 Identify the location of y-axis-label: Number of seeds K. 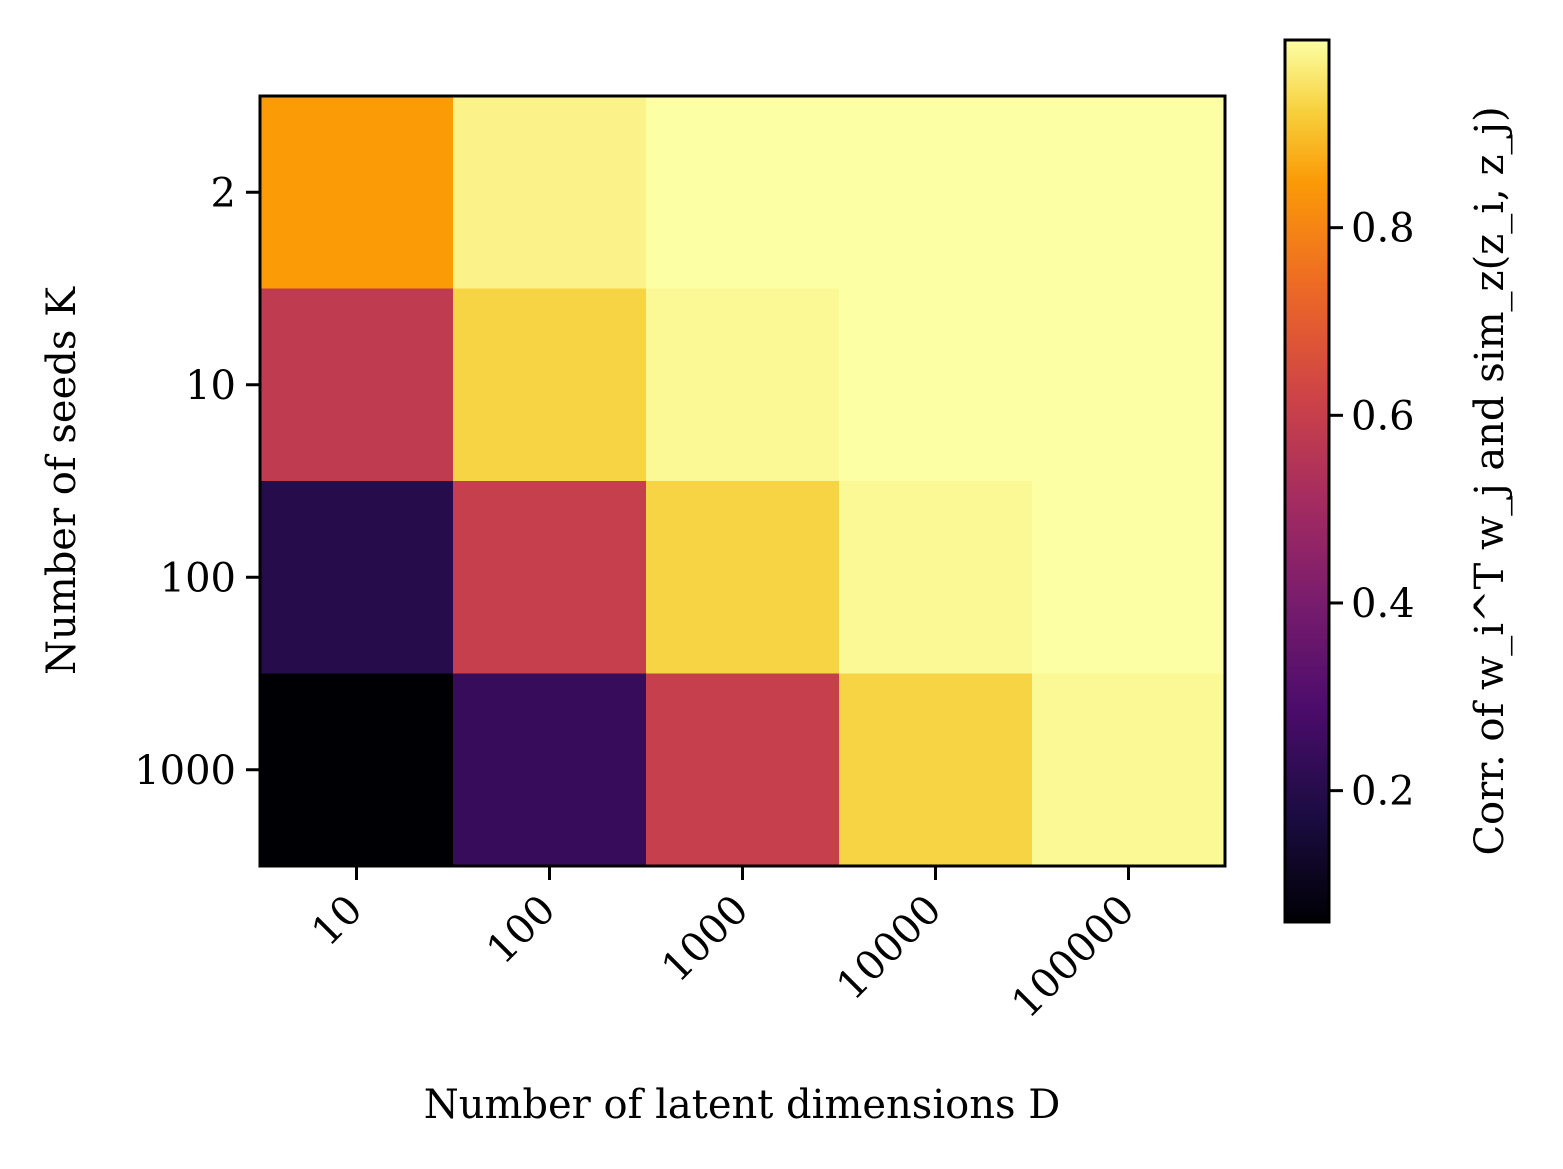
(62, 480).